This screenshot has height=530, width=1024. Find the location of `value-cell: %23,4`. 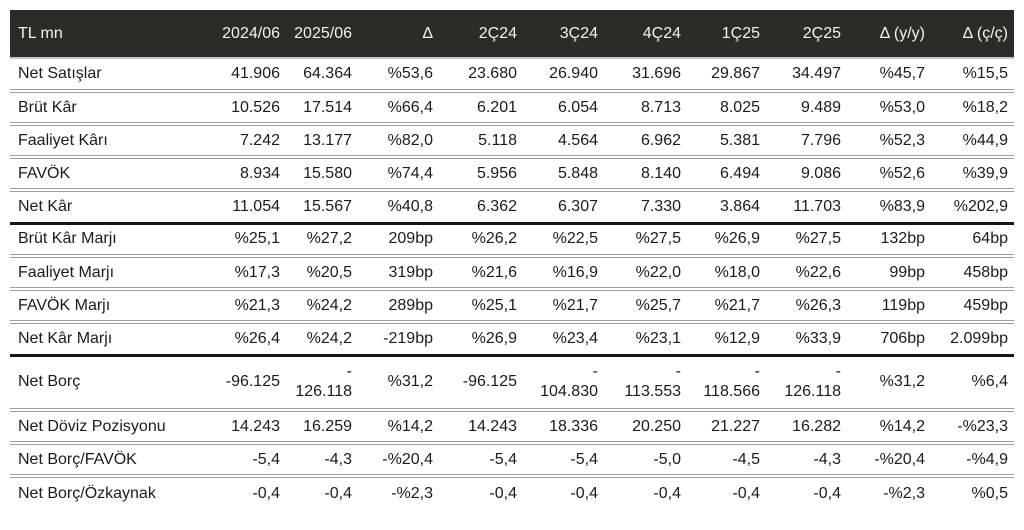

value-cell: %23,4 is located at coordinates (563, 339).